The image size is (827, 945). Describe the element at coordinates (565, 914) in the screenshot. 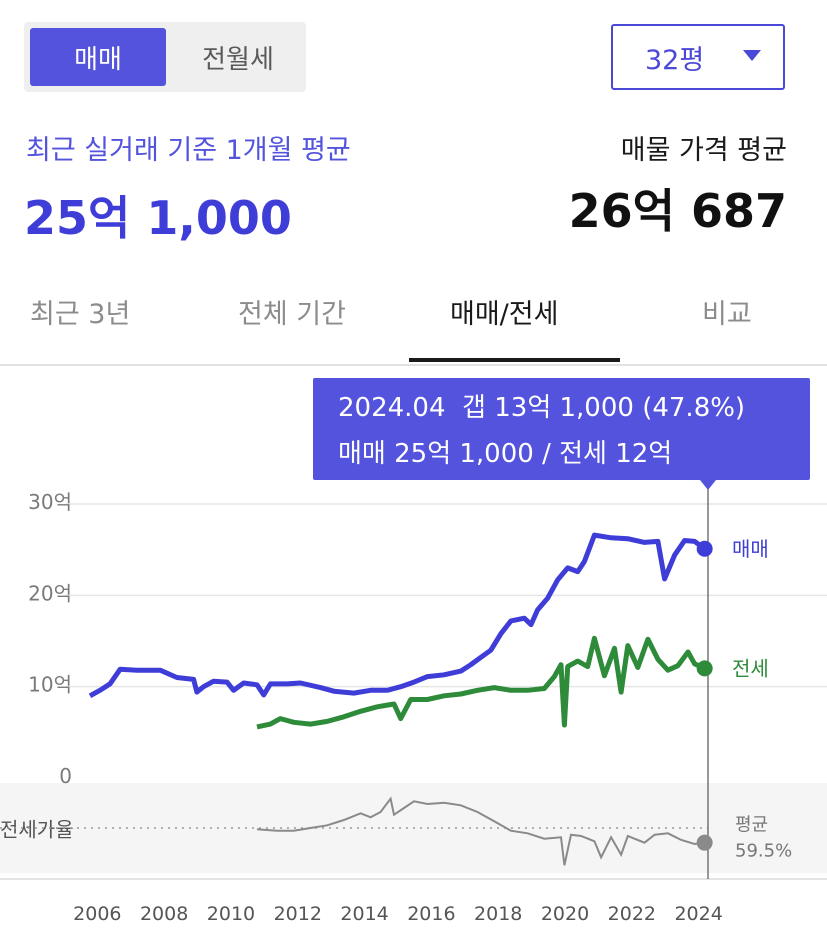

I see `x-tick-label: 2020` at that location.